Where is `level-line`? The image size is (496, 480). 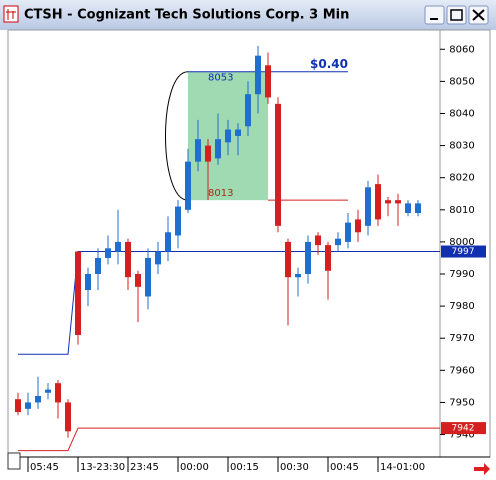
level-line is located at coordinates (229, 439).